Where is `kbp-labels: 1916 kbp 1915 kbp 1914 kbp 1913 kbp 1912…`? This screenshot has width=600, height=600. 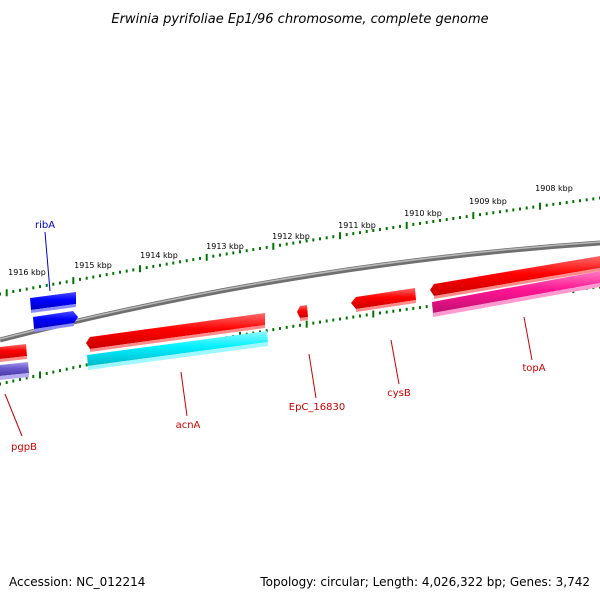
kbp-labels: 1916 kbp 1915 kbp 1914 kbp 1913 kbp 1912… is located at coordinates (290, 230).